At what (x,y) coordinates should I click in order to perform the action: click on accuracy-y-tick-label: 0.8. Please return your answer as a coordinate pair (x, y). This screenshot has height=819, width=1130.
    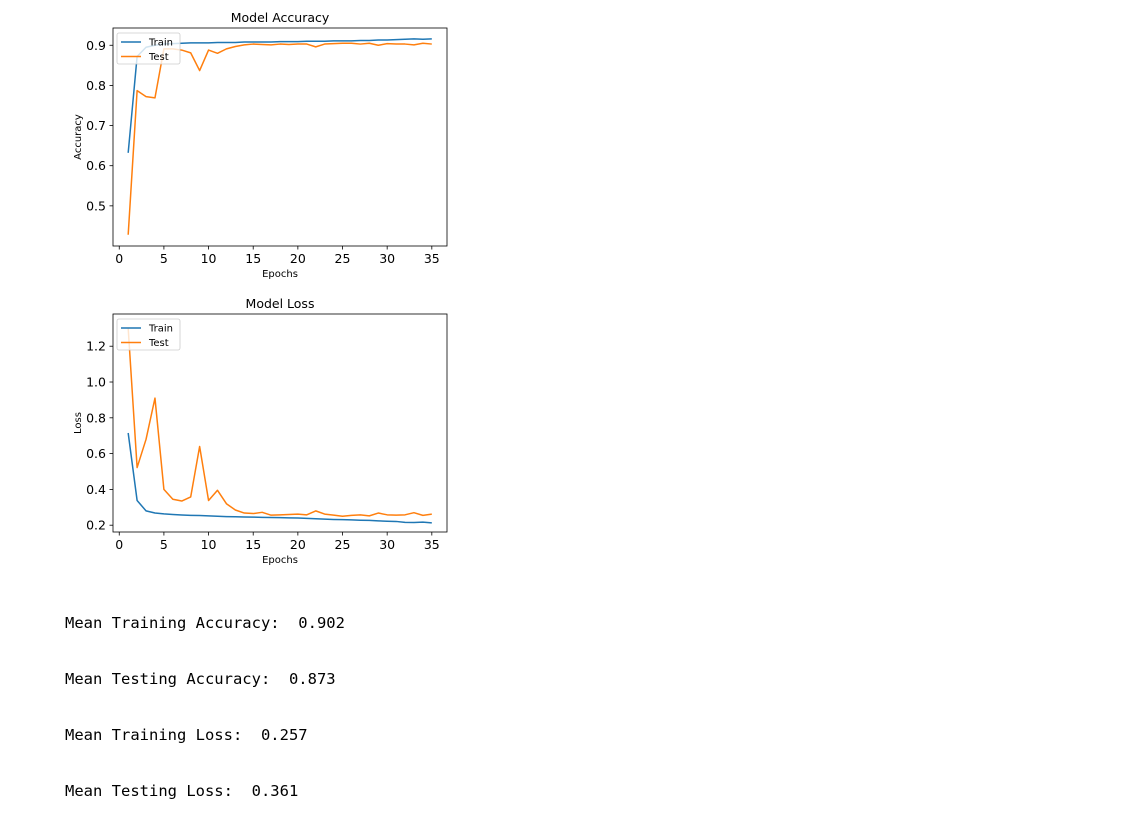
    Looking at the image, I should click on (96, 85).